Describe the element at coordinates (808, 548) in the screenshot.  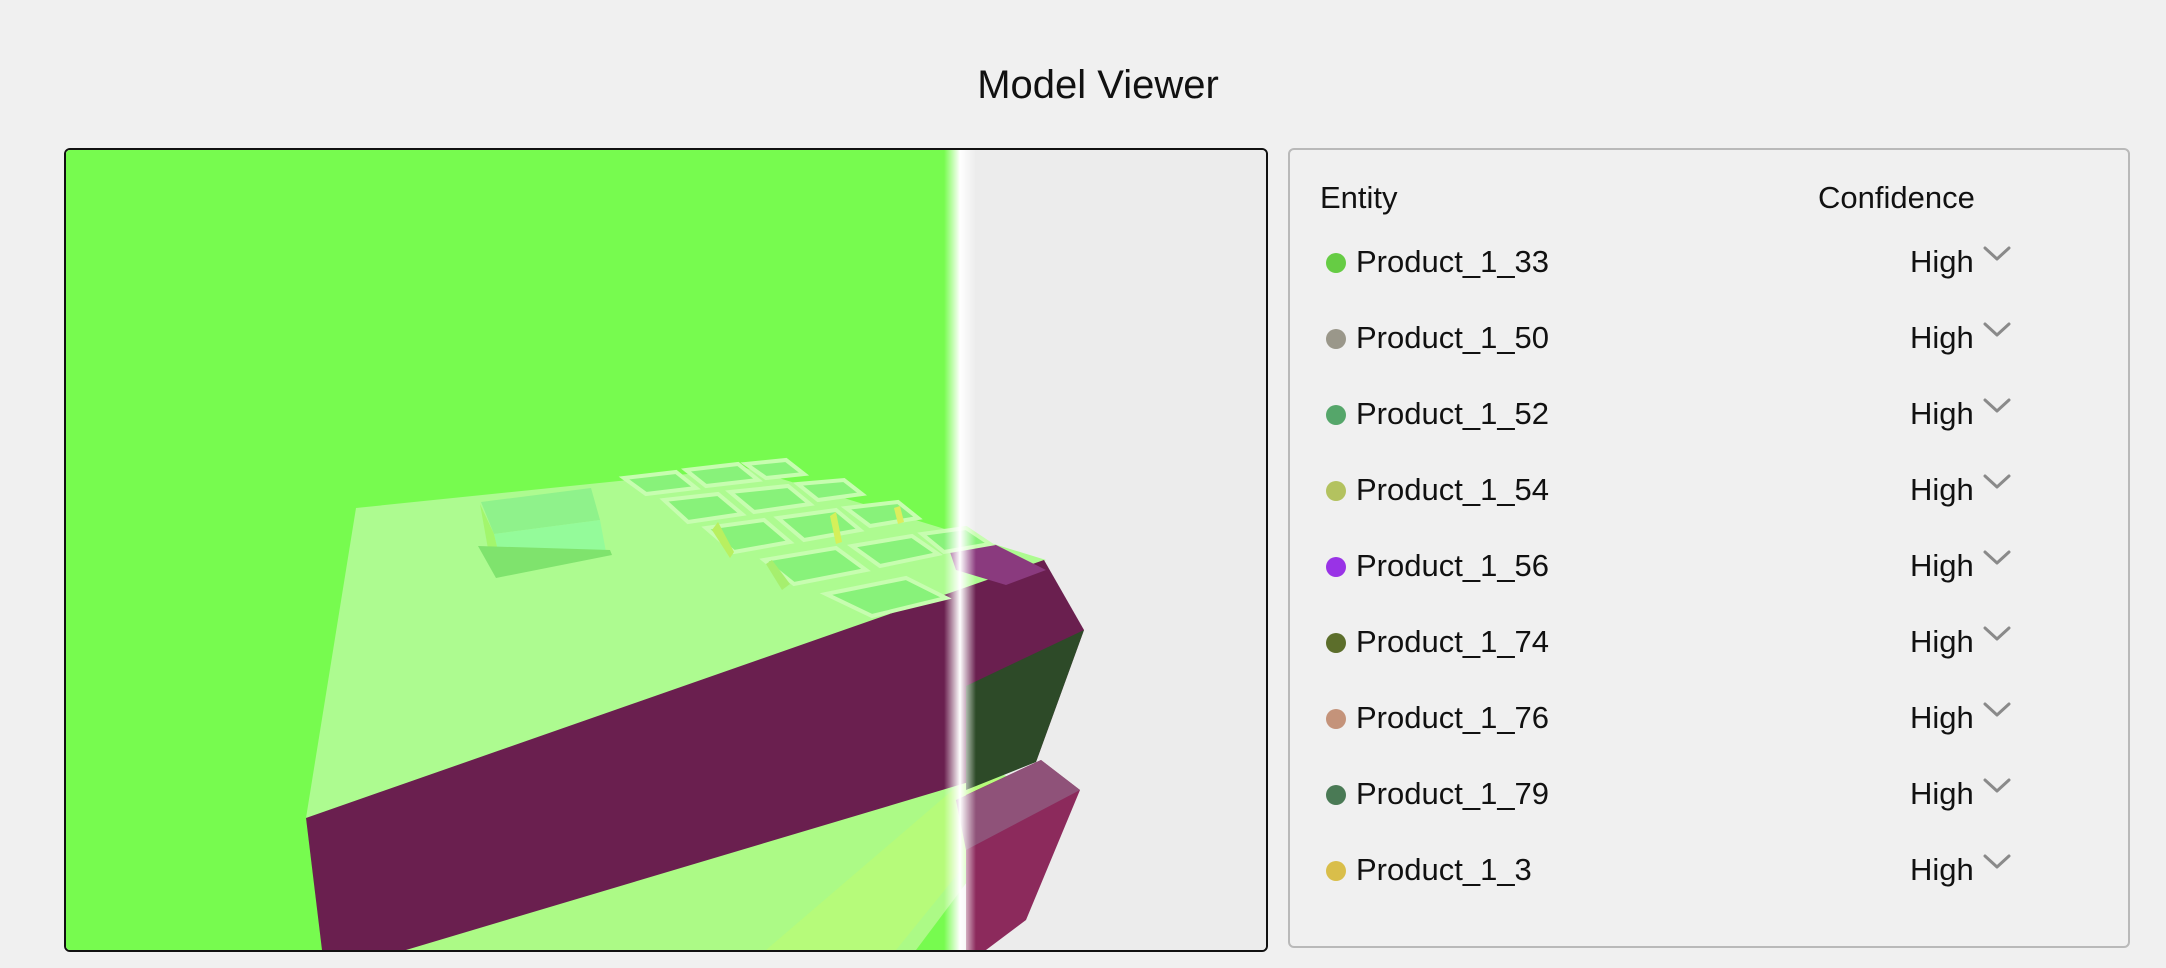
I see `pocket-shadows` at that location.